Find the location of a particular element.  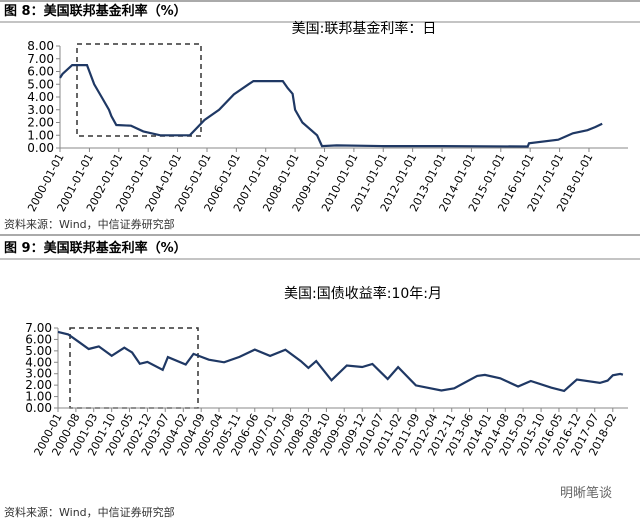

chart-title: 美国:国债收益率:10年:月 is located at coordinates (363, 293).